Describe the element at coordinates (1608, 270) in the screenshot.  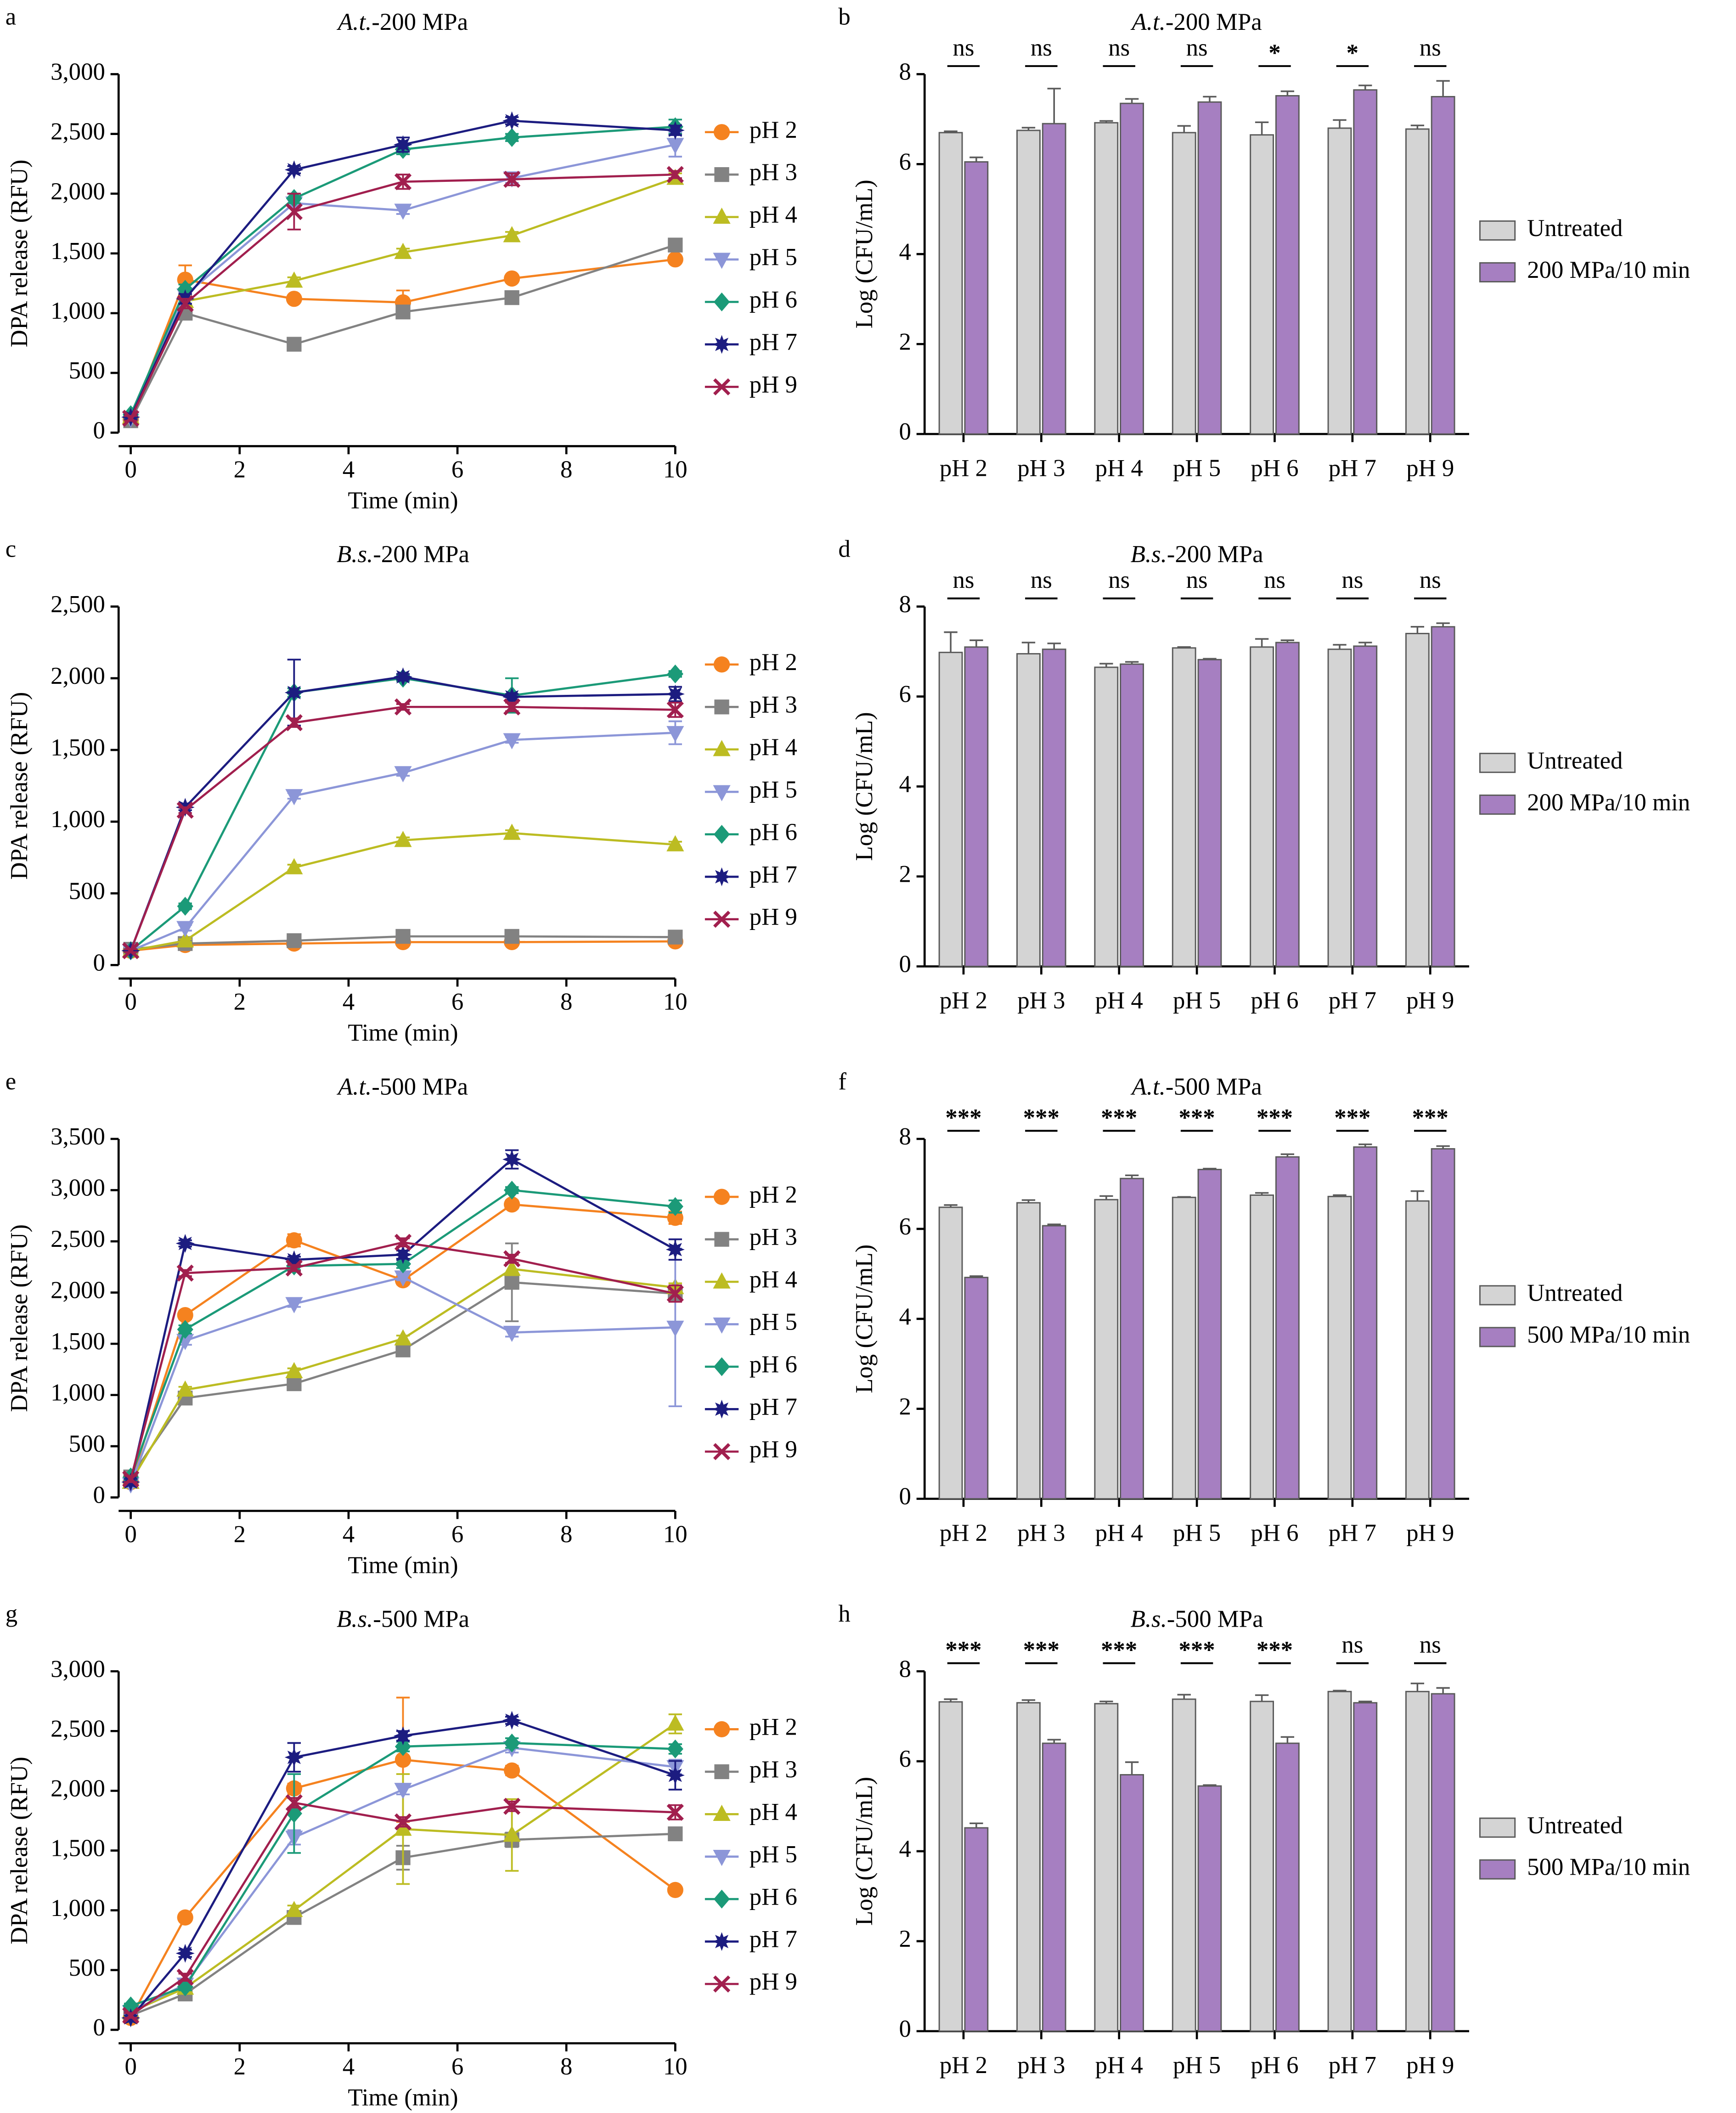
I see `legend-label: 200 MPa/10 min` at that location.